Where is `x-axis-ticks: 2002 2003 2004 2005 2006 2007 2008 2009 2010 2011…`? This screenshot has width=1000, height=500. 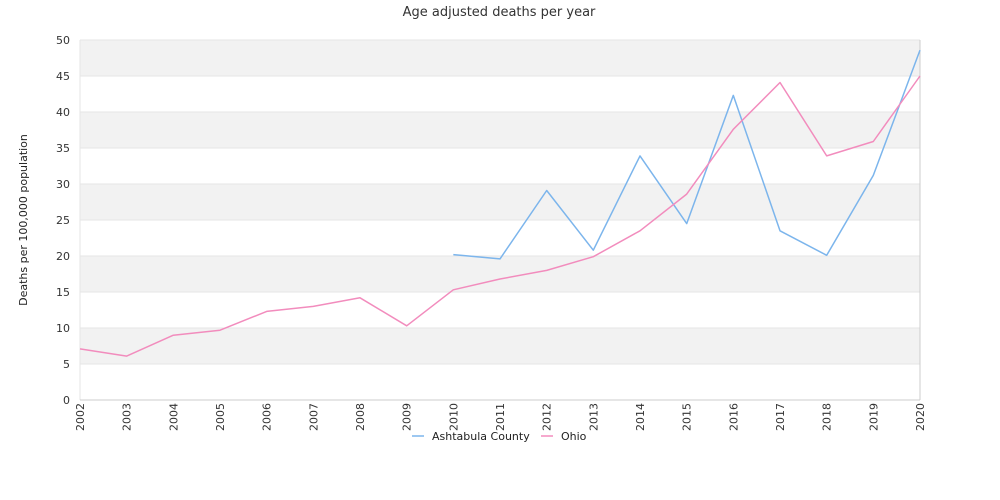 x-axis-ticks: 2002 2003 2004 2005 2006 2007 2008 2009 2010 2011… is located at coordinates (500, 417).